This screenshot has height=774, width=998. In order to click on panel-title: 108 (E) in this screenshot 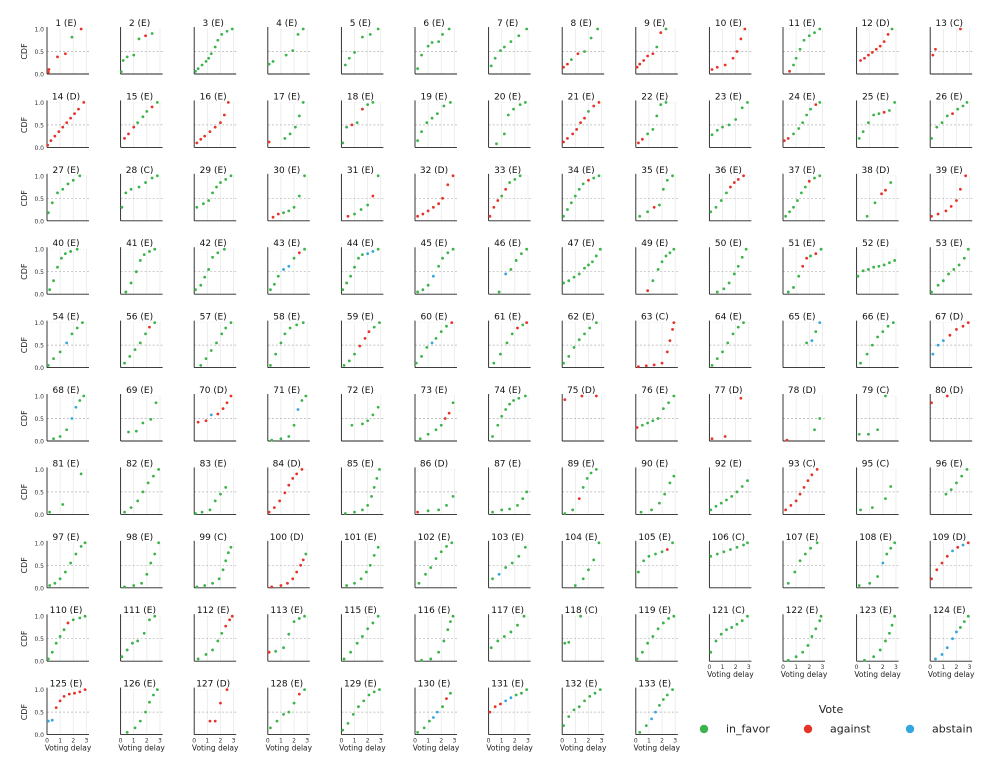, I will do `click(875, 538)`.